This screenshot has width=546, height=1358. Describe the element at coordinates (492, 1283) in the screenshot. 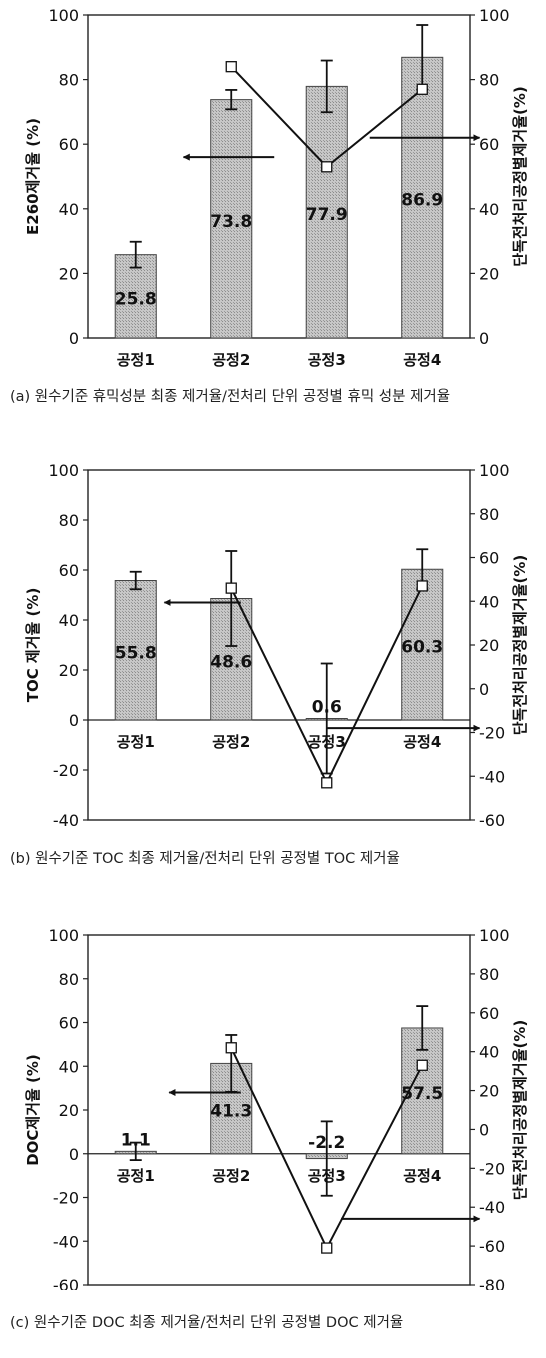

I see `right-tick-label: -80` at that location.